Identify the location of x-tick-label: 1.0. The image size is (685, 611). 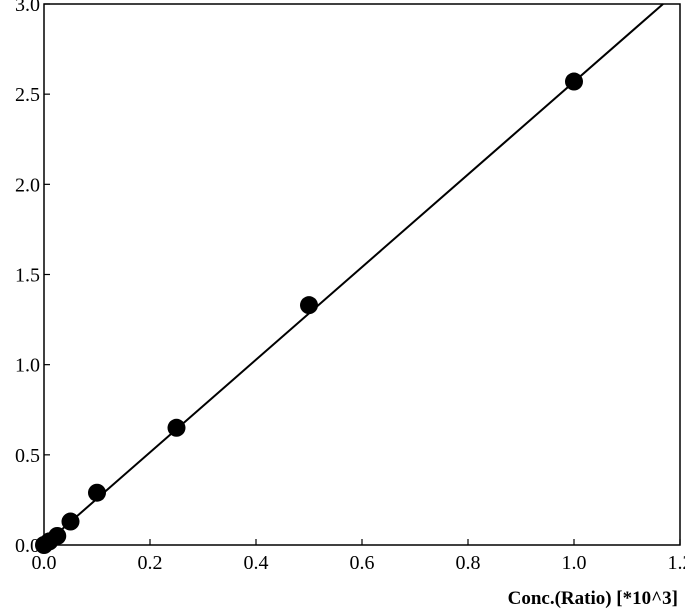
(574, 563).